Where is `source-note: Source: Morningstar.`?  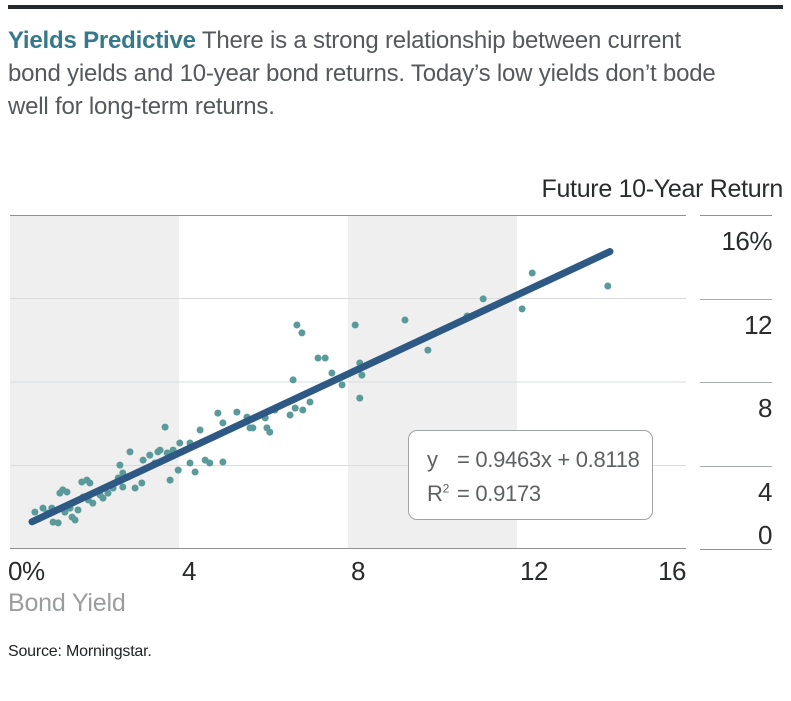
source-note: Source: Morningstar. is located at coordinates (80, 651).